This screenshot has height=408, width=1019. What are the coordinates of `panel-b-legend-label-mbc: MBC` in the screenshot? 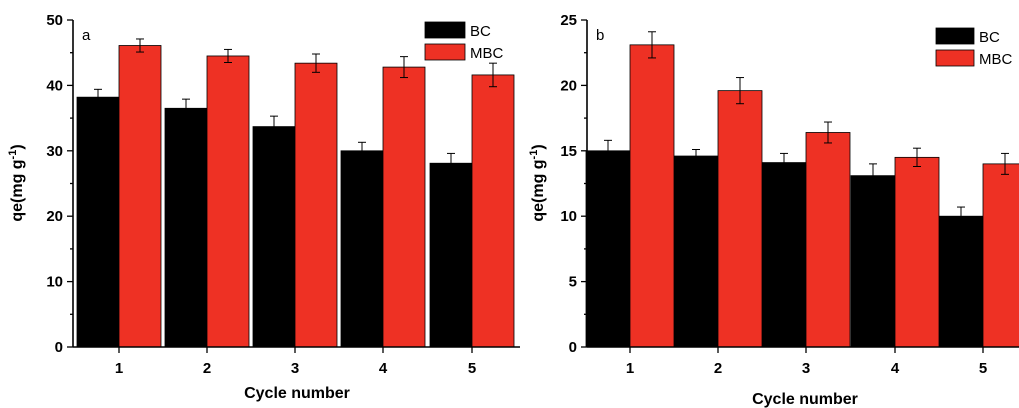 It's located at (996, 59).